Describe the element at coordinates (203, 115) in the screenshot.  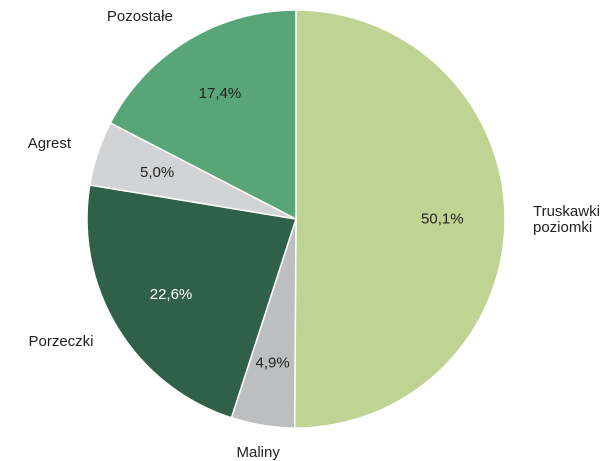
I see `pie-slice` at that location.